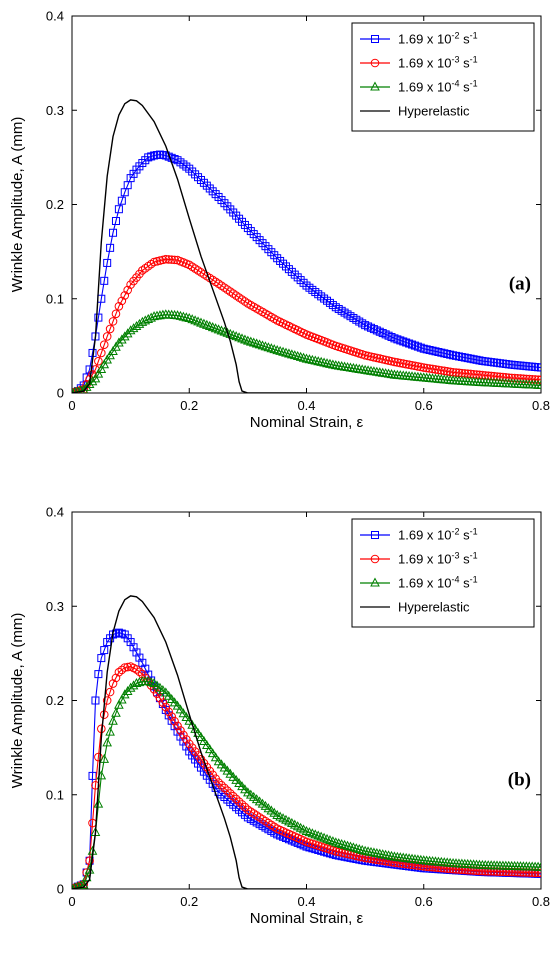  I want to click on panel-label: (a), so click(520, 283).